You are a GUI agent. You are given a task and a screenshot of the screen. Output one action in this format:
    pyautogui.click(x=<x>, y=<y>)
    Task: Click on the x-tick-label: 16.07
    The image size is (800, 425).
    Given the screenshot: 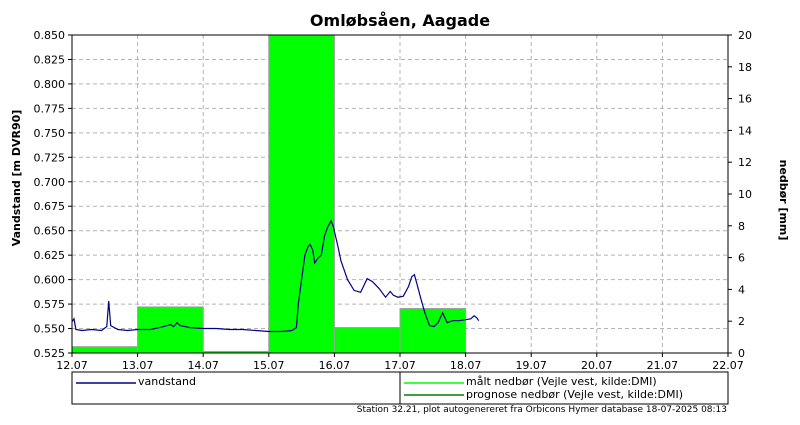 What is the action you would take?
    pyautogui.click(x=335, y=365)
    